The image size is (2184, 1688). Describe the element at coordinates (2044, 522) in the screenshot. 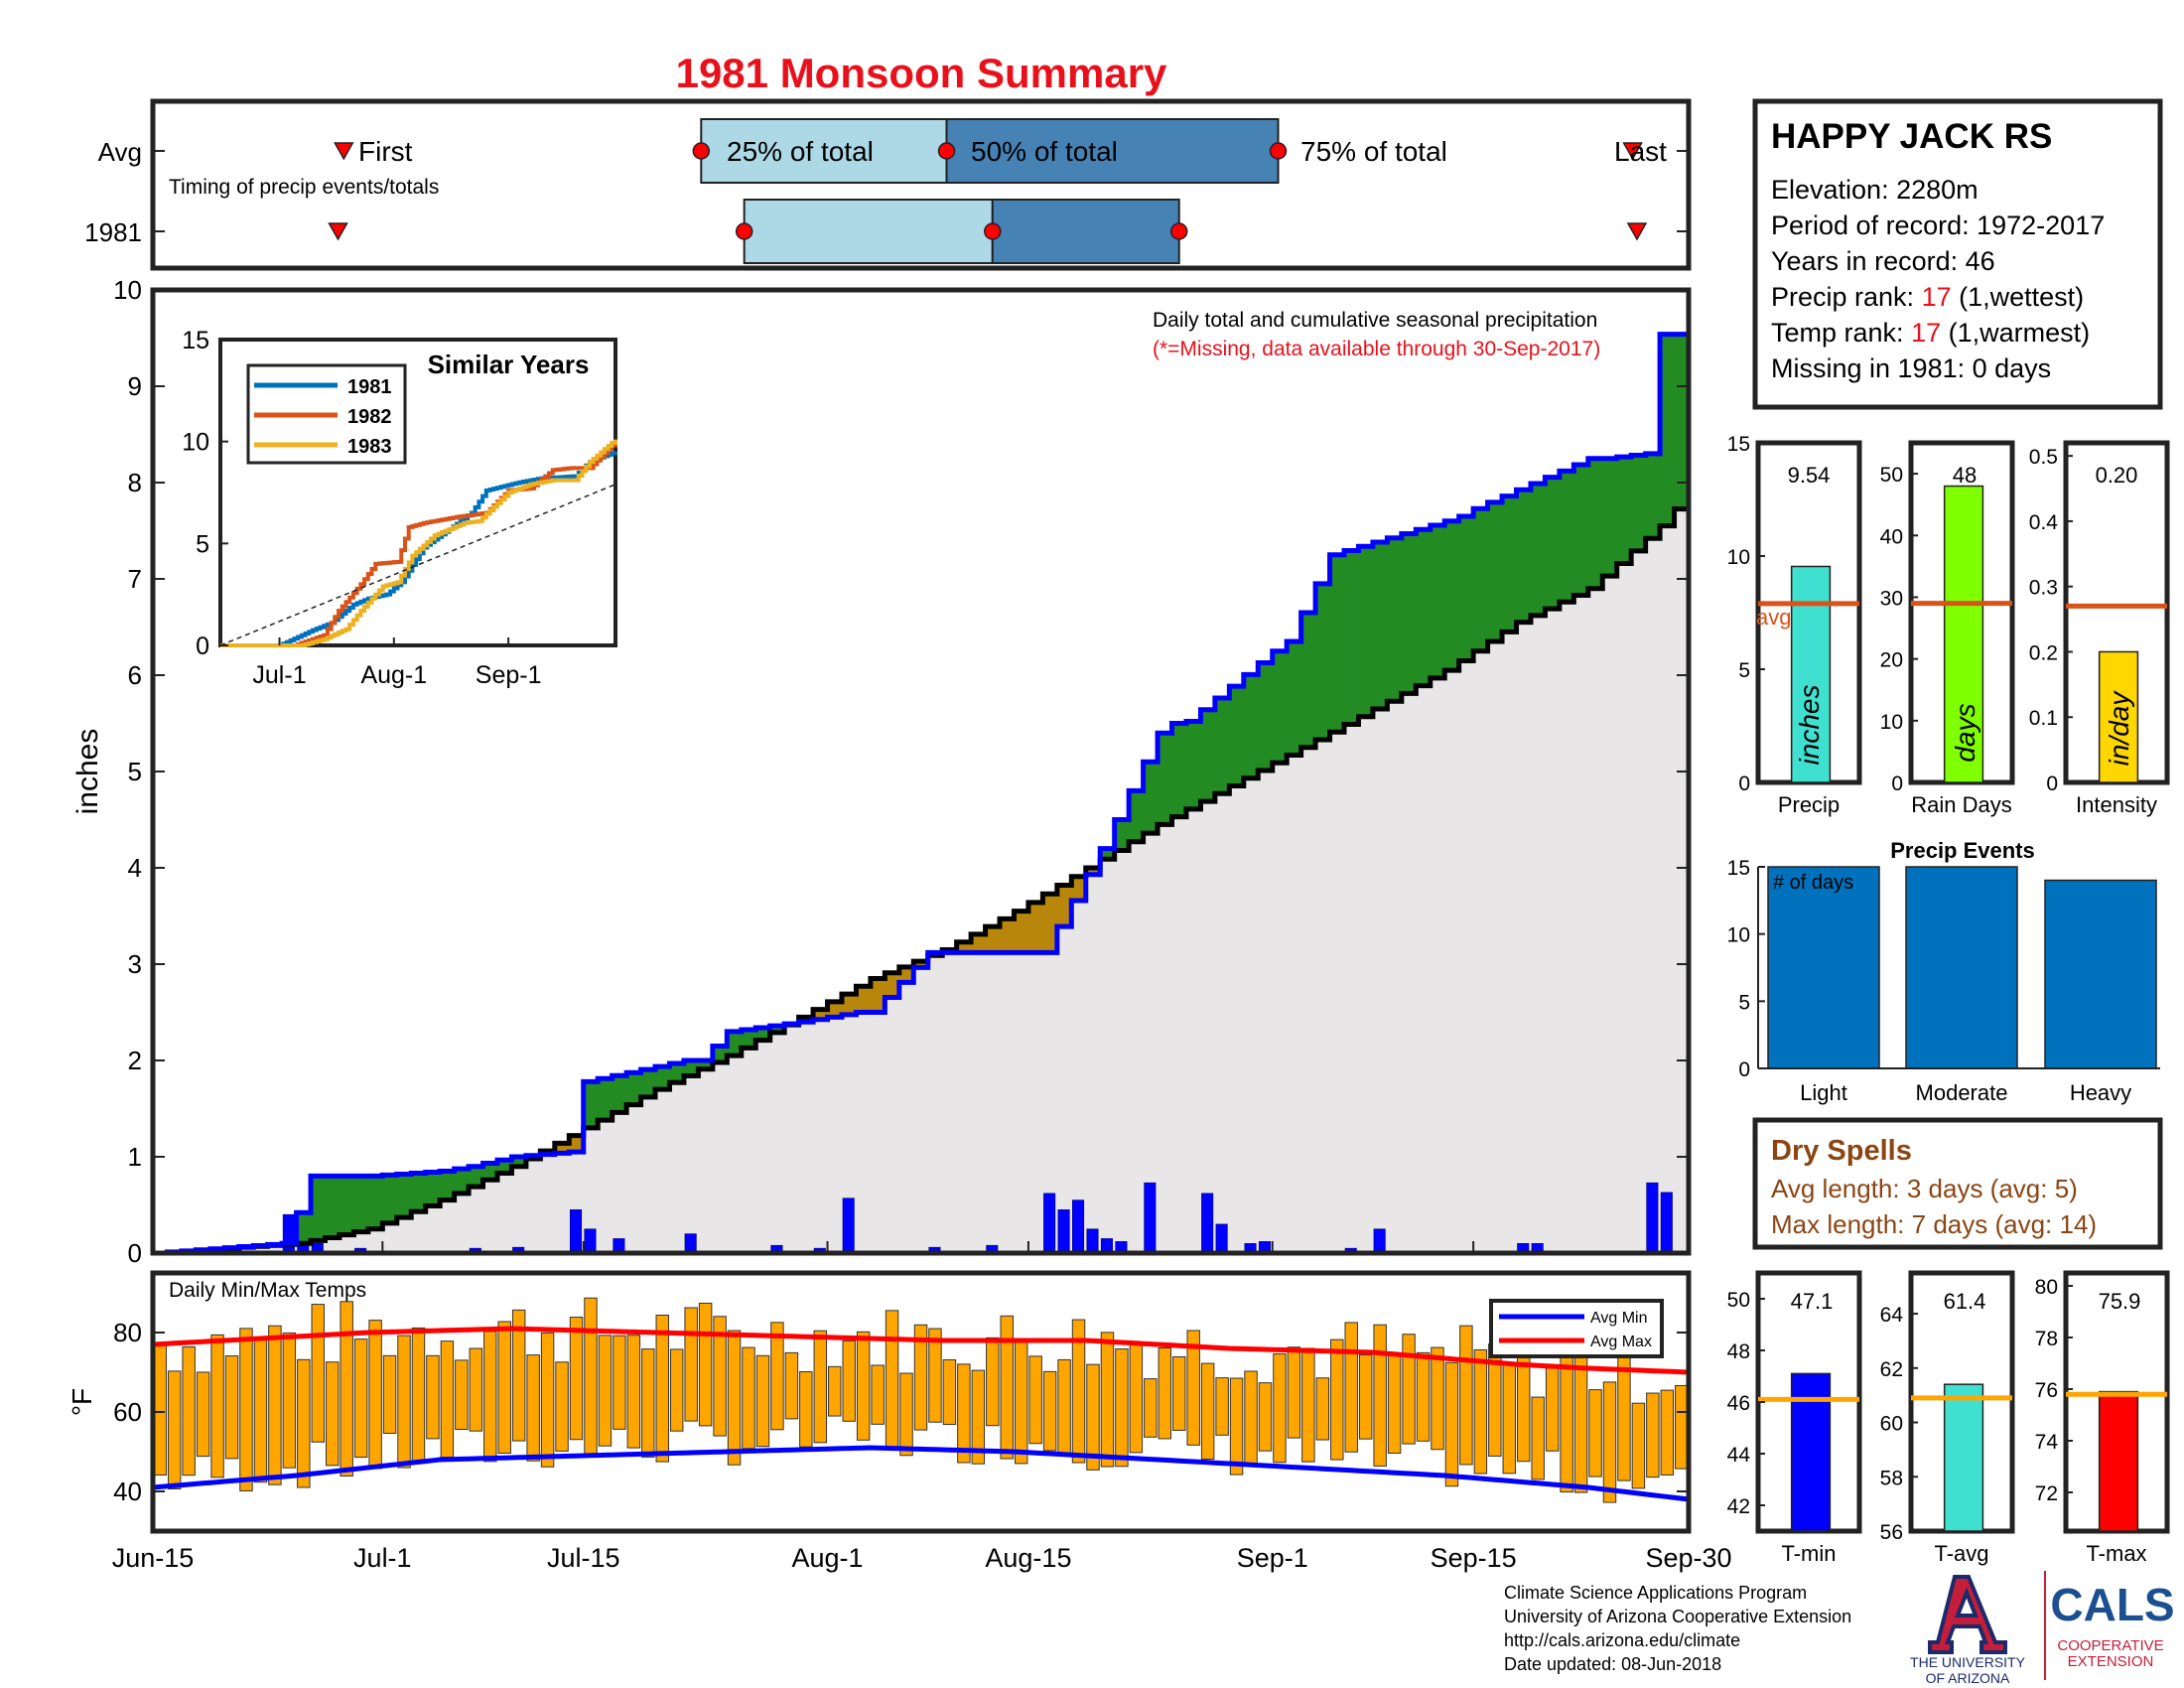

I see `stats-intensity-y-tick-label: 0.4` at that location.